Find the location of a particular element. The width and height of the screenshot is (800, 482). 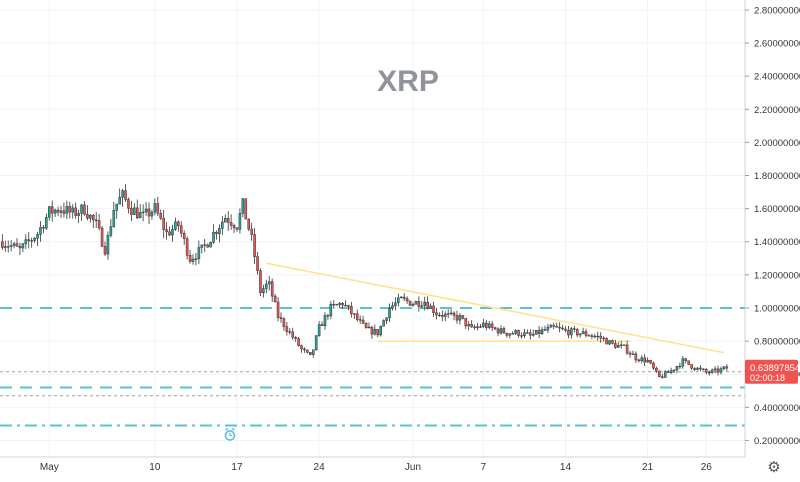

alarm-clock-icon is located at coordinates (230, 434).